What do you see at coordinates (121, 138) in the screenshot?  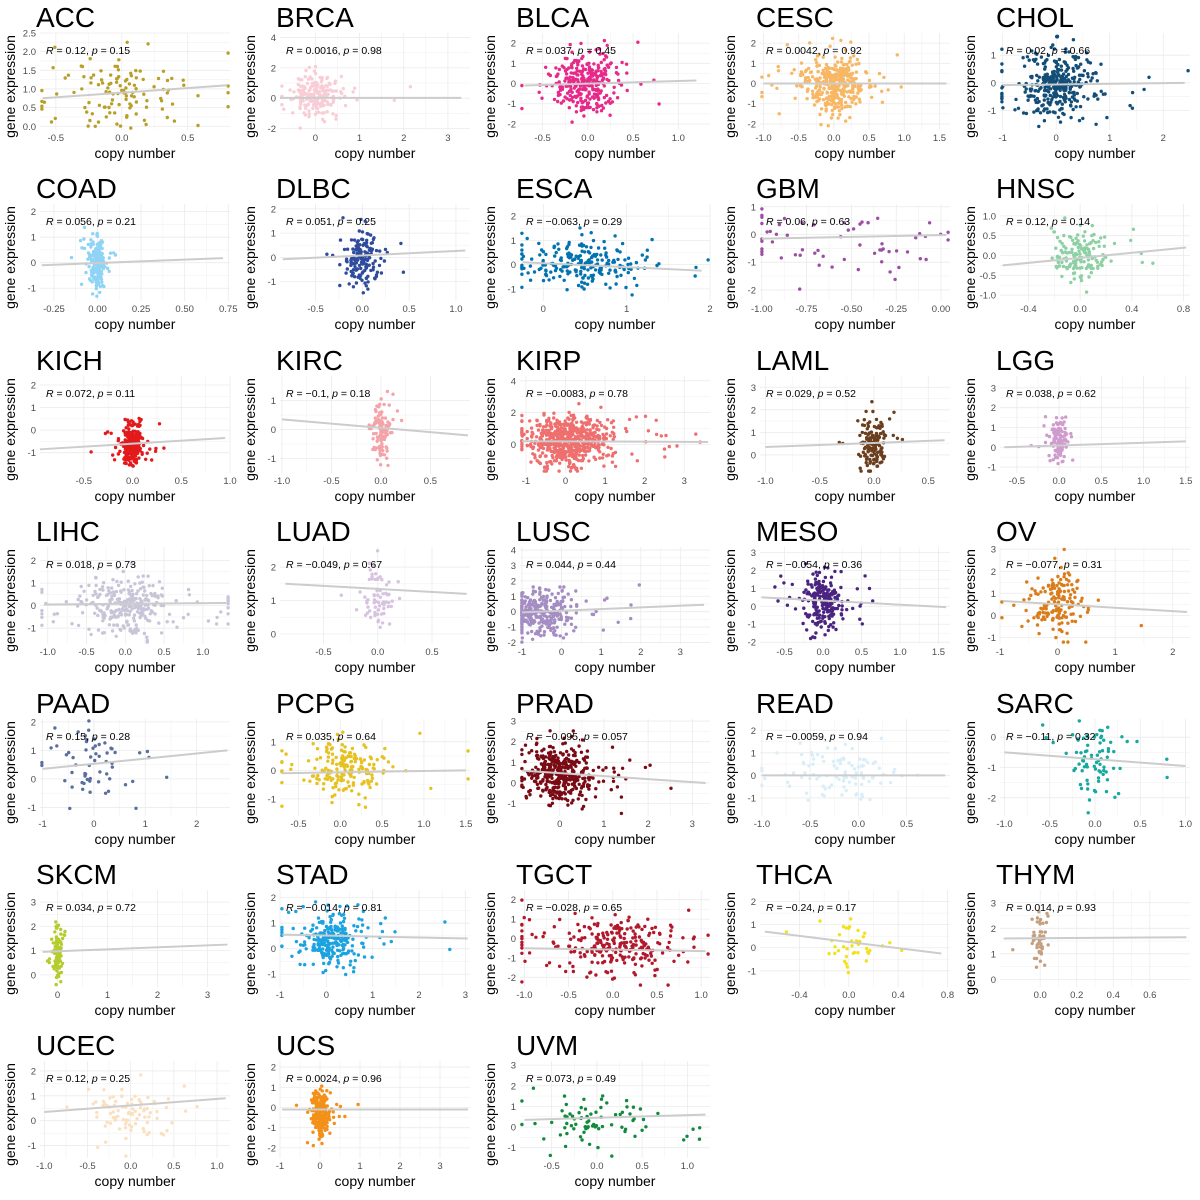 I see `x-tick-label: 0.0` at bounding box center [121, 138].